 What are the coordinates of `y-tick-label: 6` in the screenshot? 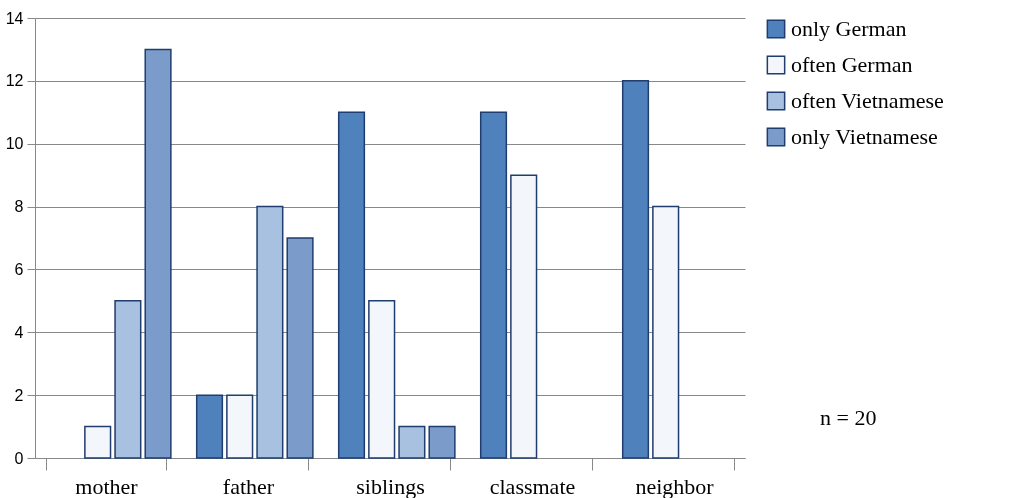 It's located at (19, 269).